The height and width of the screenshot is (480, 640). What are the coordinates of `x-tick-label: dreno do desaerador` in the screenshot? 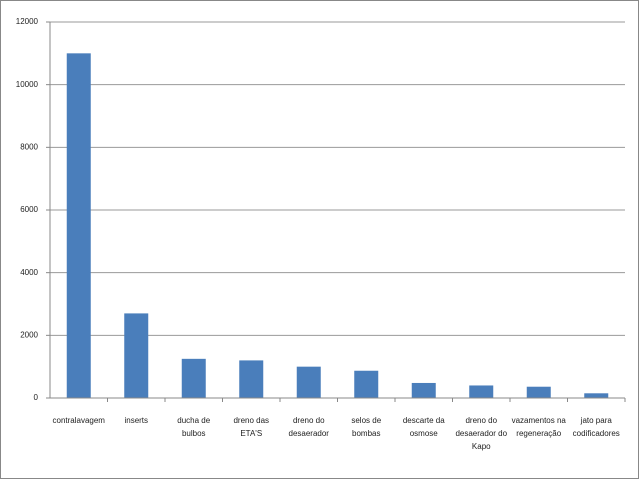 It's located at (308, 427).